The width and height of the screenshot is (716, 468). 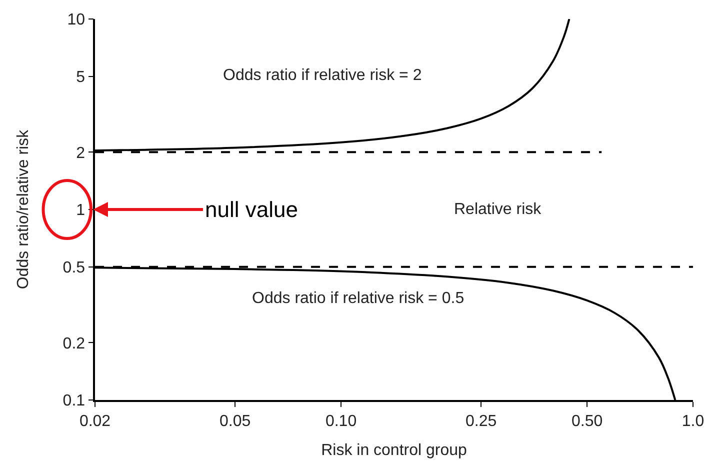 What do you see at coordinates (358, 298) in the screenshot?
I see `annotation: Odds ratio if relative risk = 0.5` at bounding box center [358, 298].